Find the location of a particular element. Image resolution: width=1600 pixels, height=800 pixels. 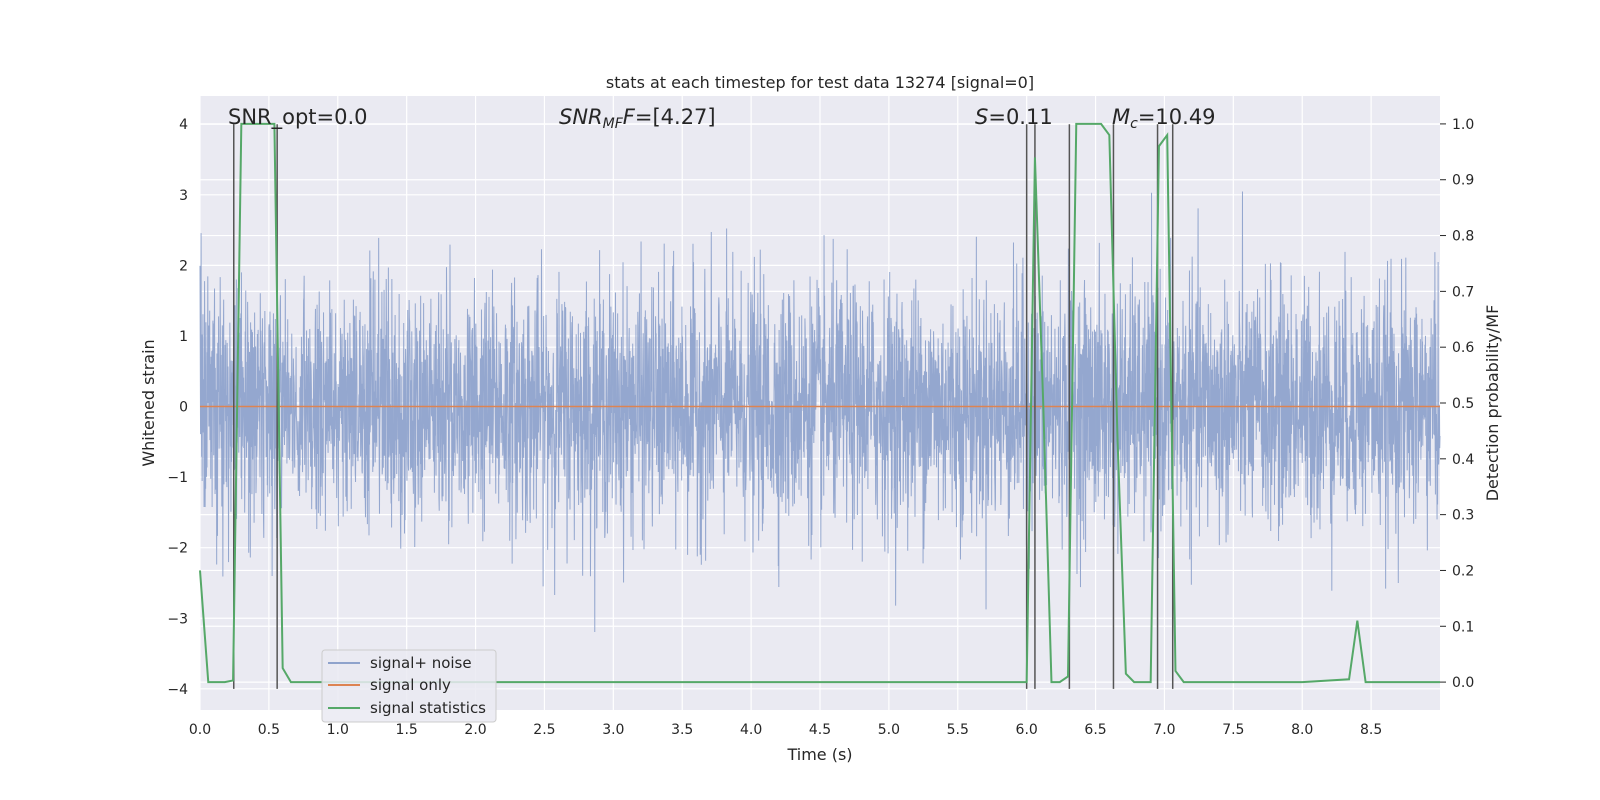

y-left-tick-label: 2 is located at coordinates (183, 266).